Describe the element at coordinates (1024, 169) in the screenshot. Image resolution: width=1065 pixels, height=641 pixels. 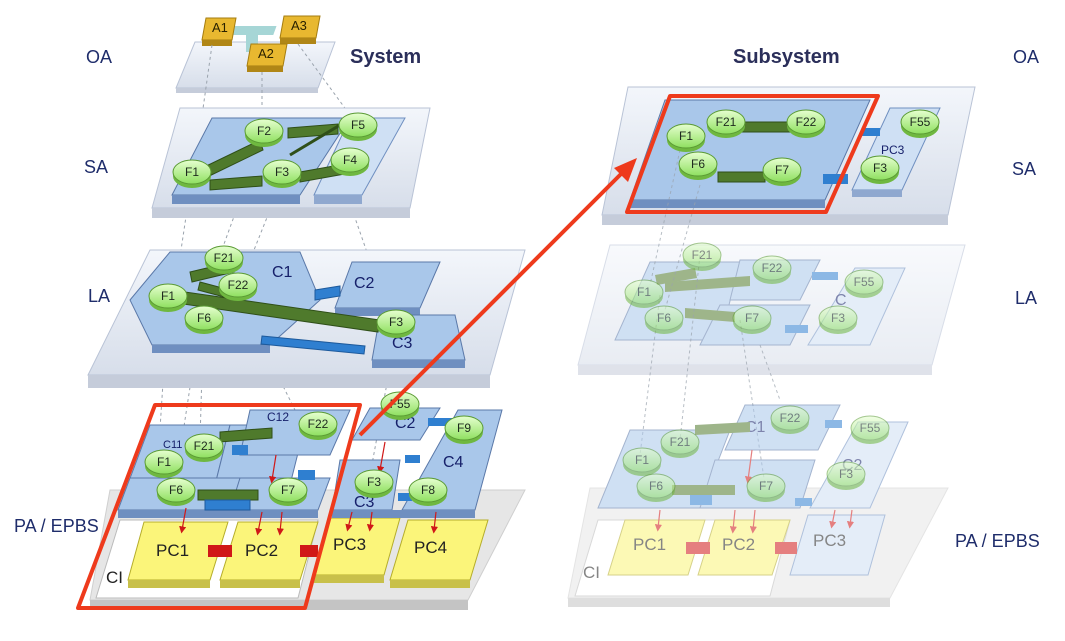
I see `level-label-sa: SA` at that location.